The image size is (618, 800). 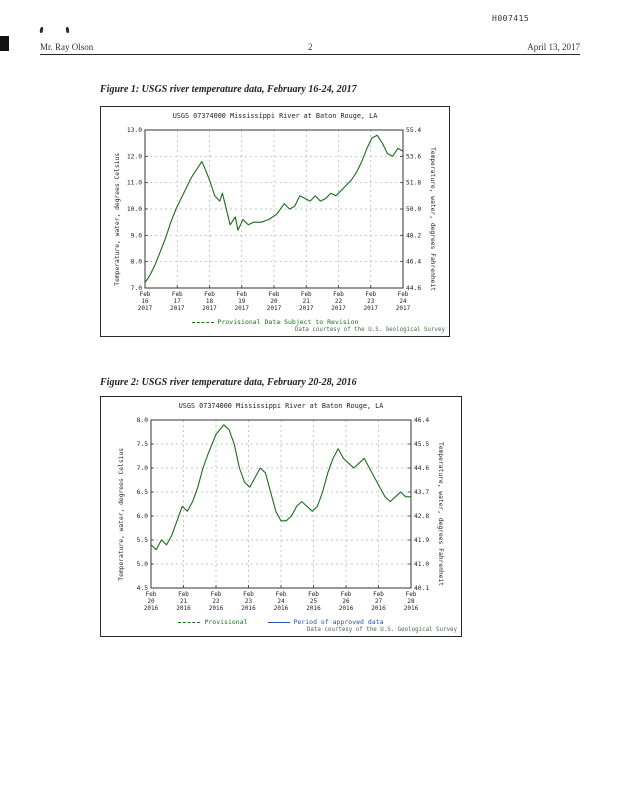 I want to click on page-header: Mr. Ray Olson 2 April 13, 2017, so click(x=310, y=48).